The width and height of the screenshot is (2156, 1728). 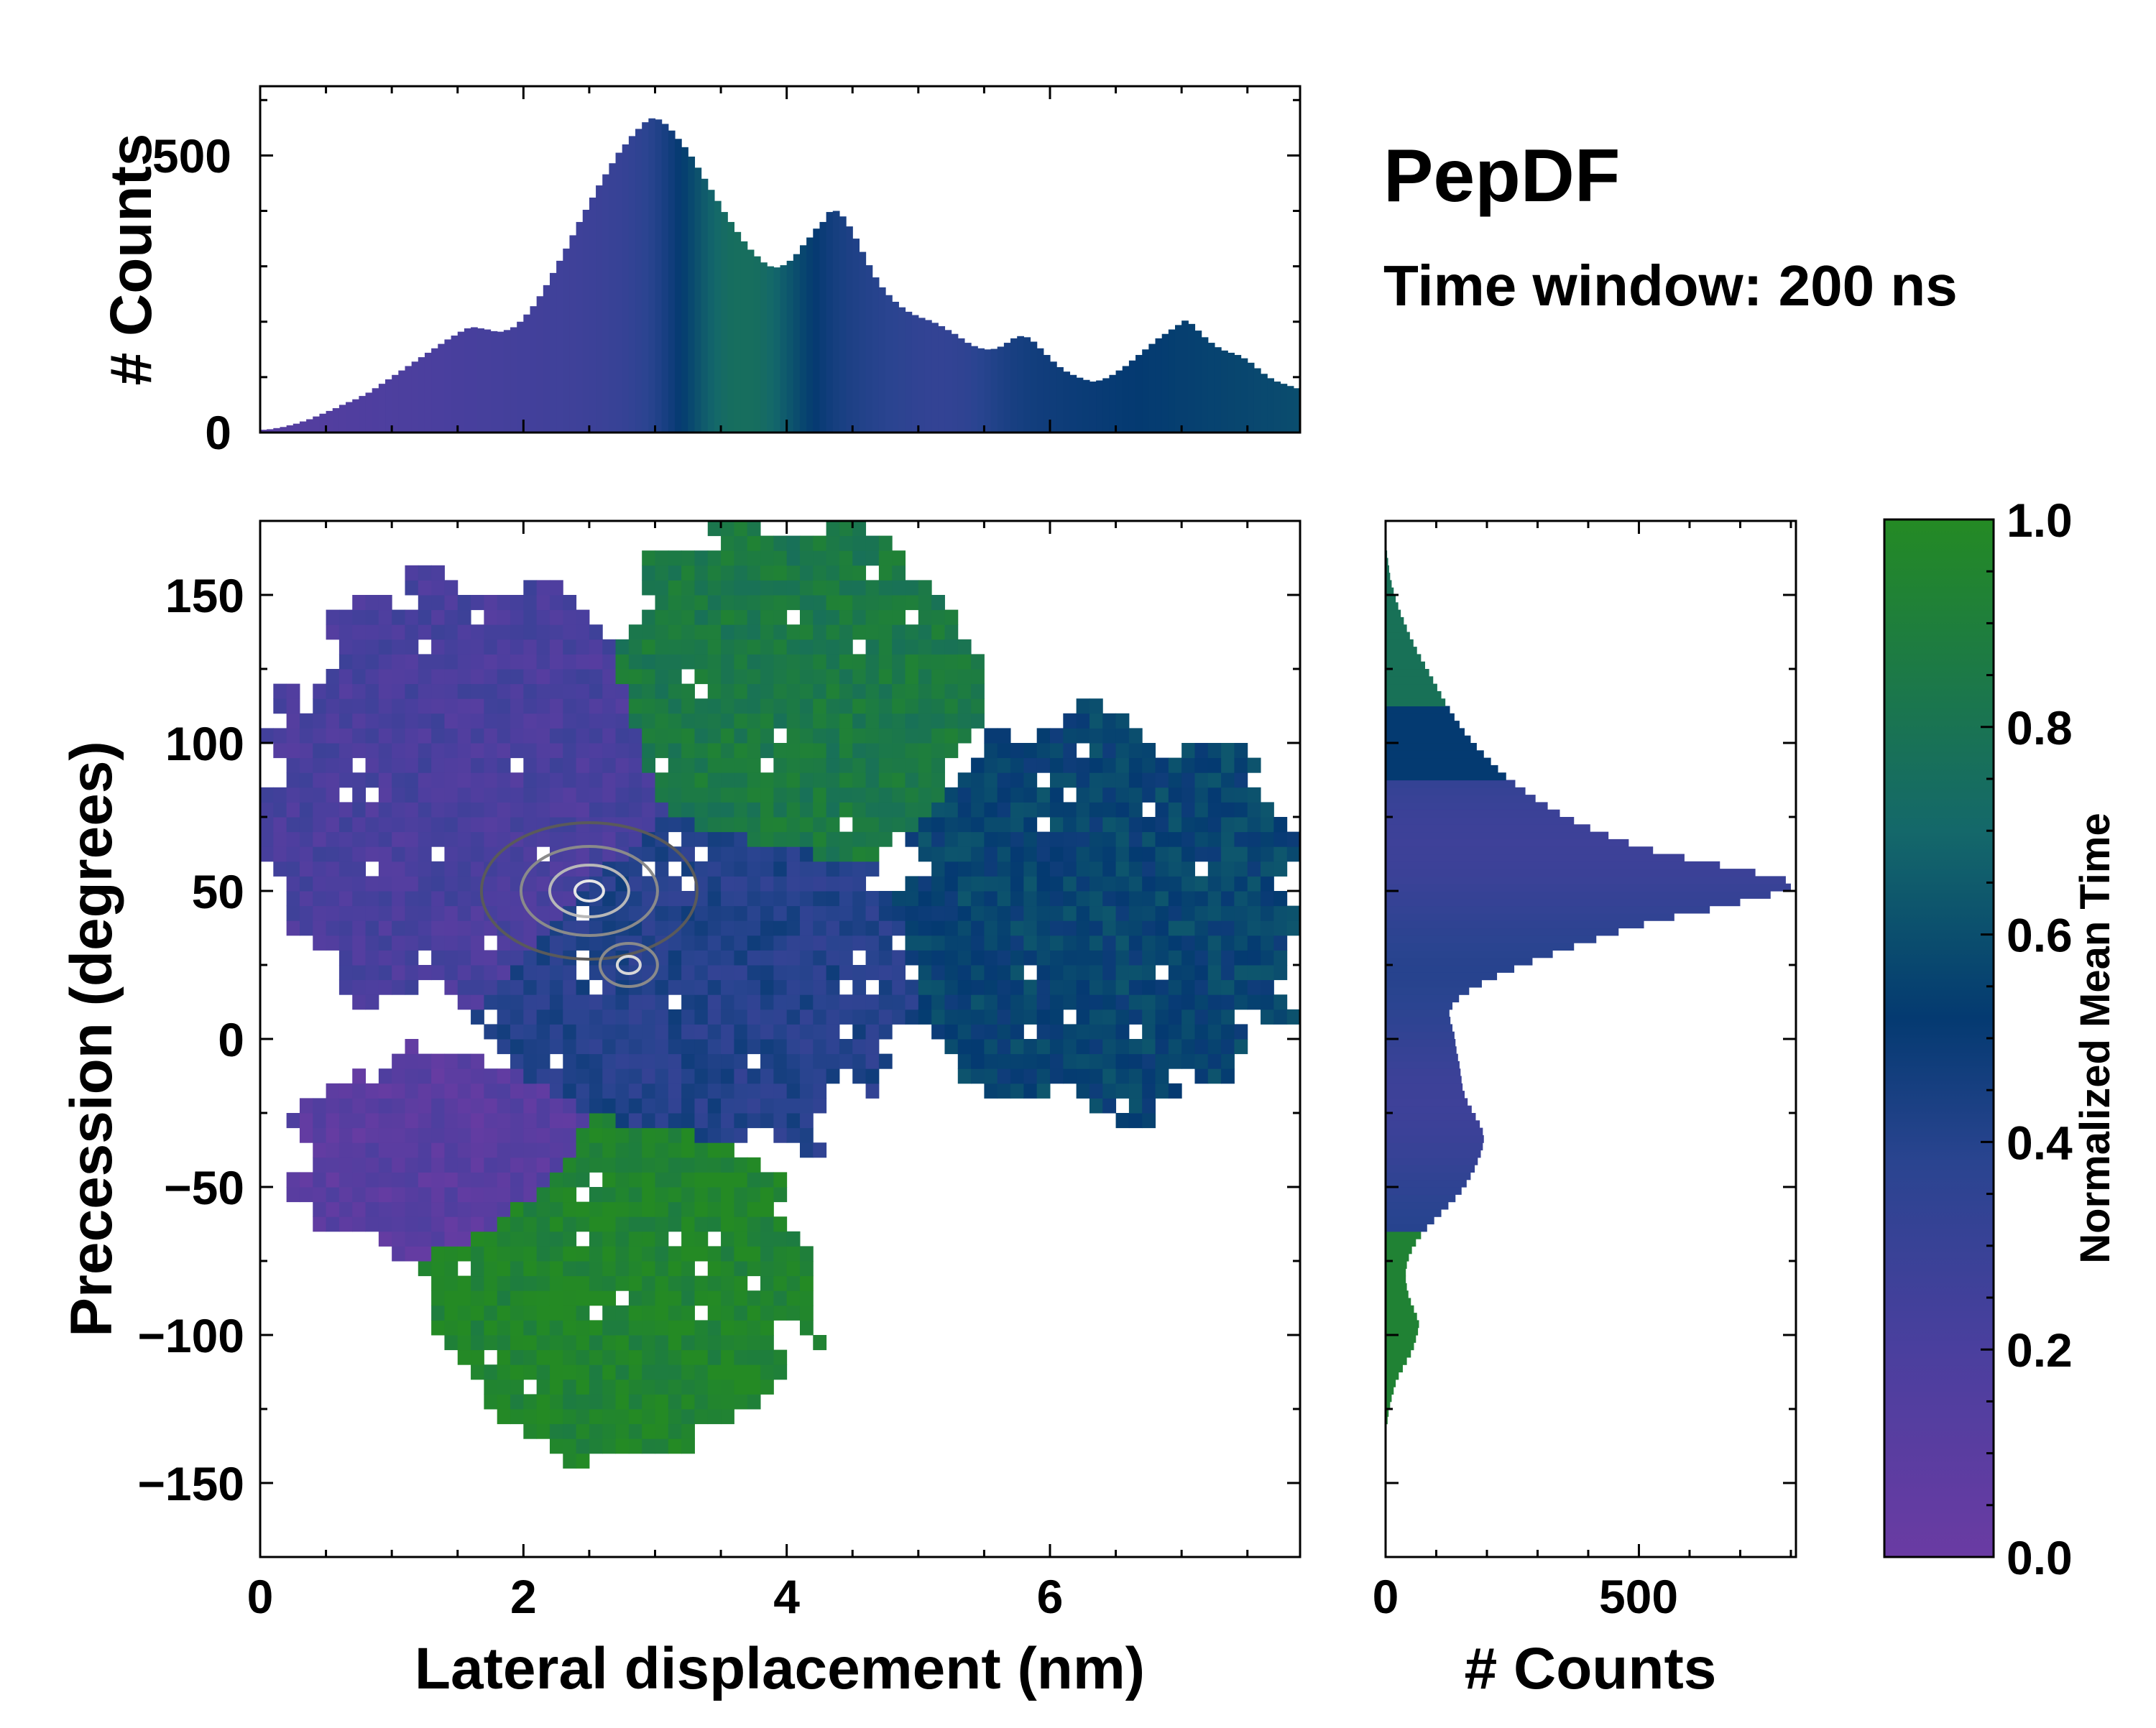 What do you see at coordinates (2040, 1557) in the screenshot?
I see `colorbar-tick-label: 0.0` at bounding box center [2040, 1557].